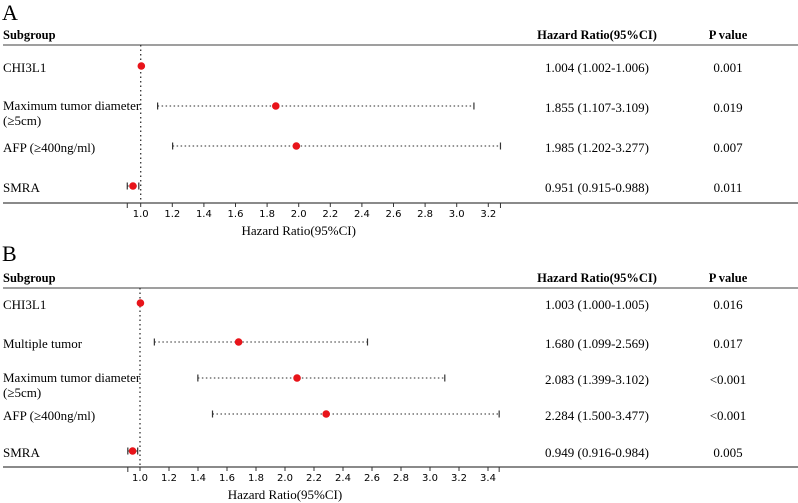 The width and height of the screenshot is (798, 503). I want to click on p-value: 0.005, so click(727, 452).